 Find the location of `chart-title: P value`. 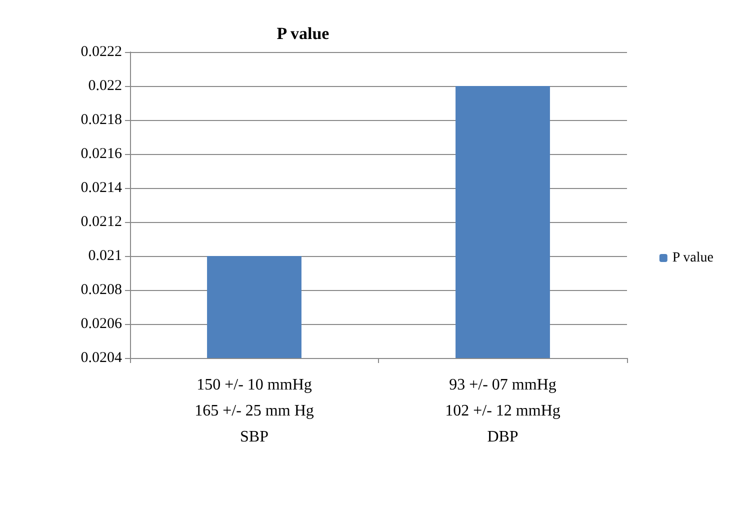

chart-title: P value is located at coordinates (303, 33).